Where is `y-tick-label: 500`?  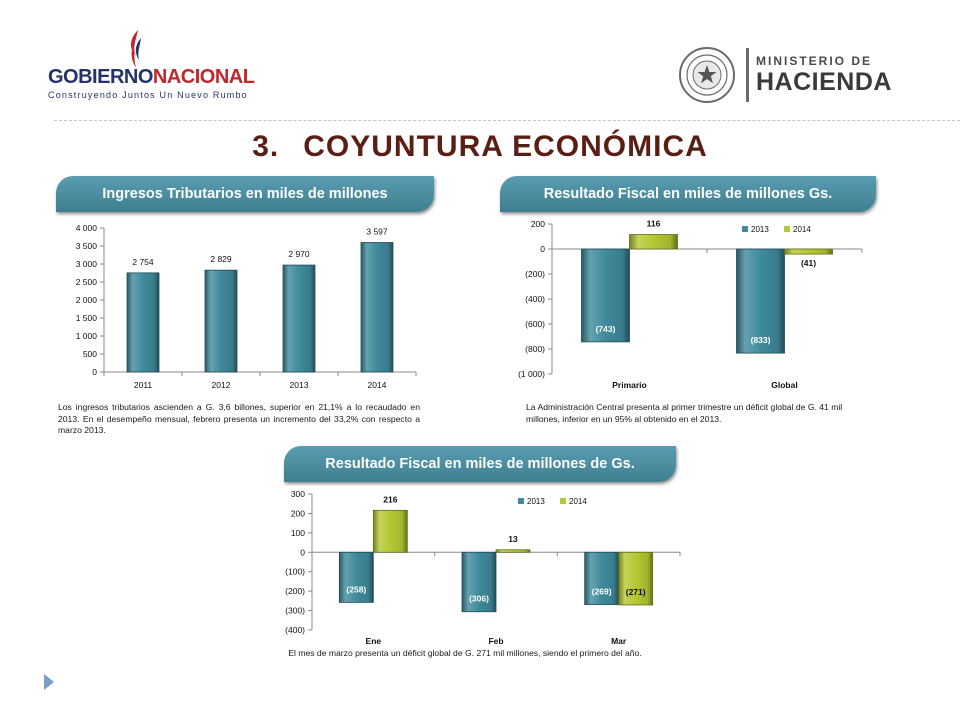 y-tick-label: 500 is located at coordinates (90, 354).